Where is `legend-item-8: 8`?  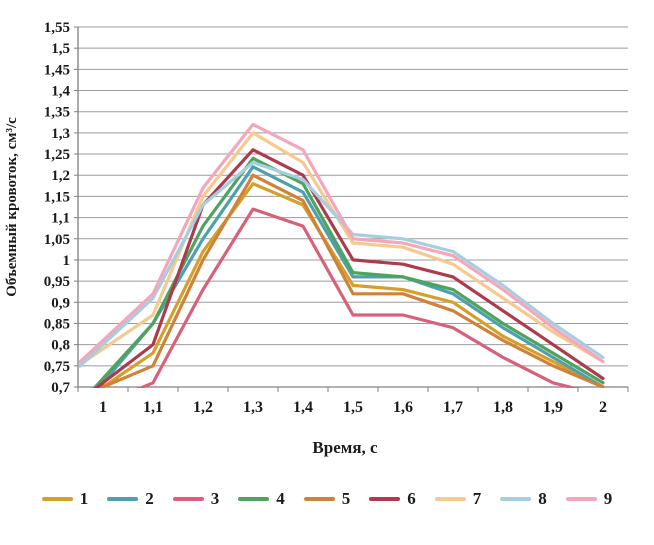 legend-item-8: 8 is located at coordinates (523, 498).